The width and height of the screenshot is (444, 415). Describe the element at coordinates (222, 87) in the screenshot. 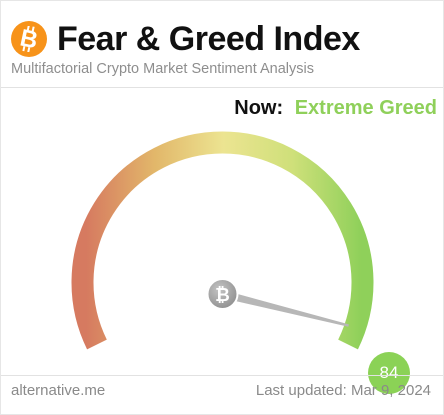

I see `header-divider` at that location.